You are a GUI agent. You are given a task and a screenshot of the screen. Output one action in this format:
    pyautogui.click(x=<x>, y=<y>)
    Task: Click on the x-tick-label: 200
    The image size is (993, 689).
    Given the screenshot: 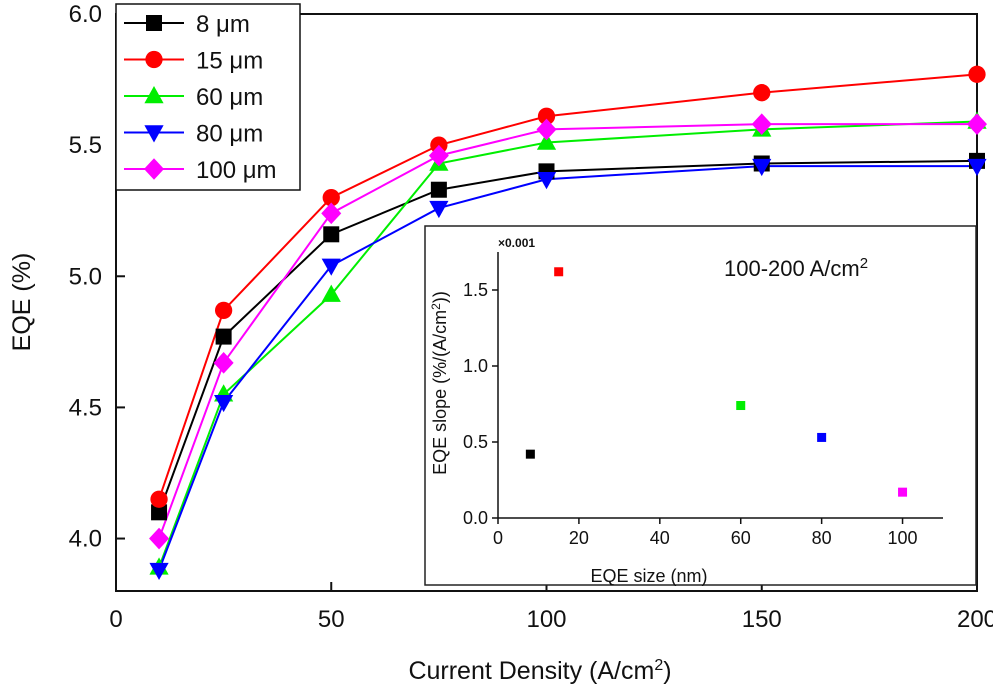 What is the action you would take?
    pyautogui.click(x=975, y=619)
    